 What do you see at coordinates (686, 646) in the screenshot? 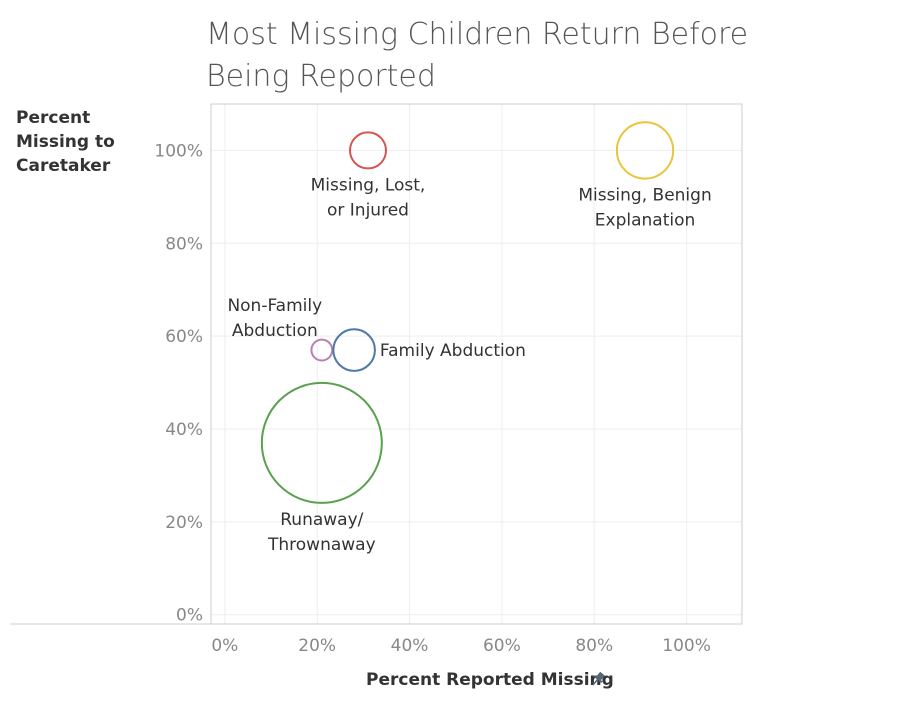
I see `x-tick-label: 100%` at bounding box center [686, 646].